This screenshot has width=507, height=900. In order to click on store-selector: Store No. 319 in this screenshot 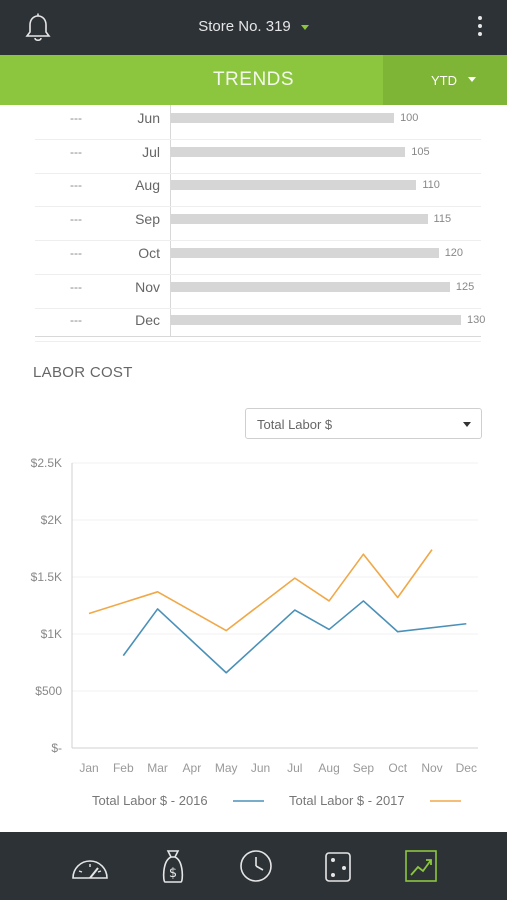, I will do `click(253, 26)`.